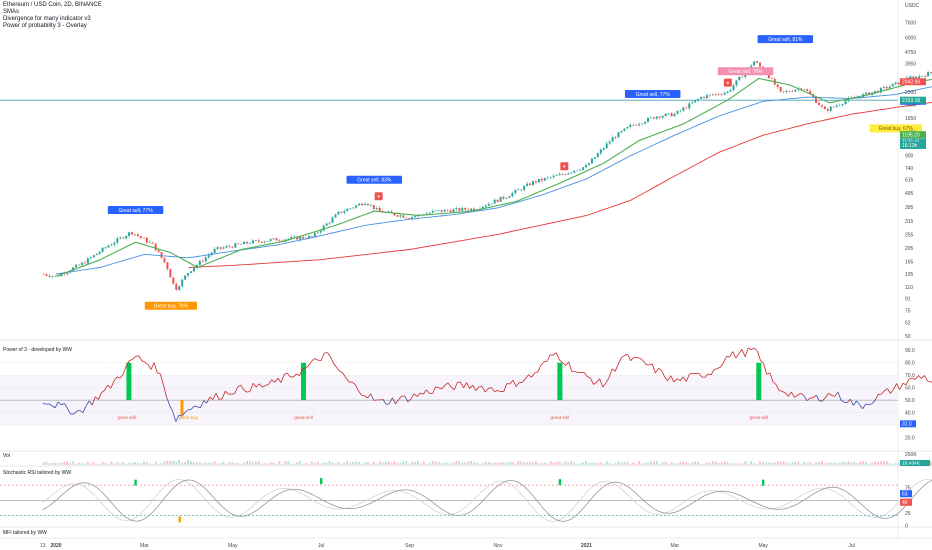 The height and width of the screenshot is (550, 932). I want to click on price-tick-2: 4750, so click(910, 53).